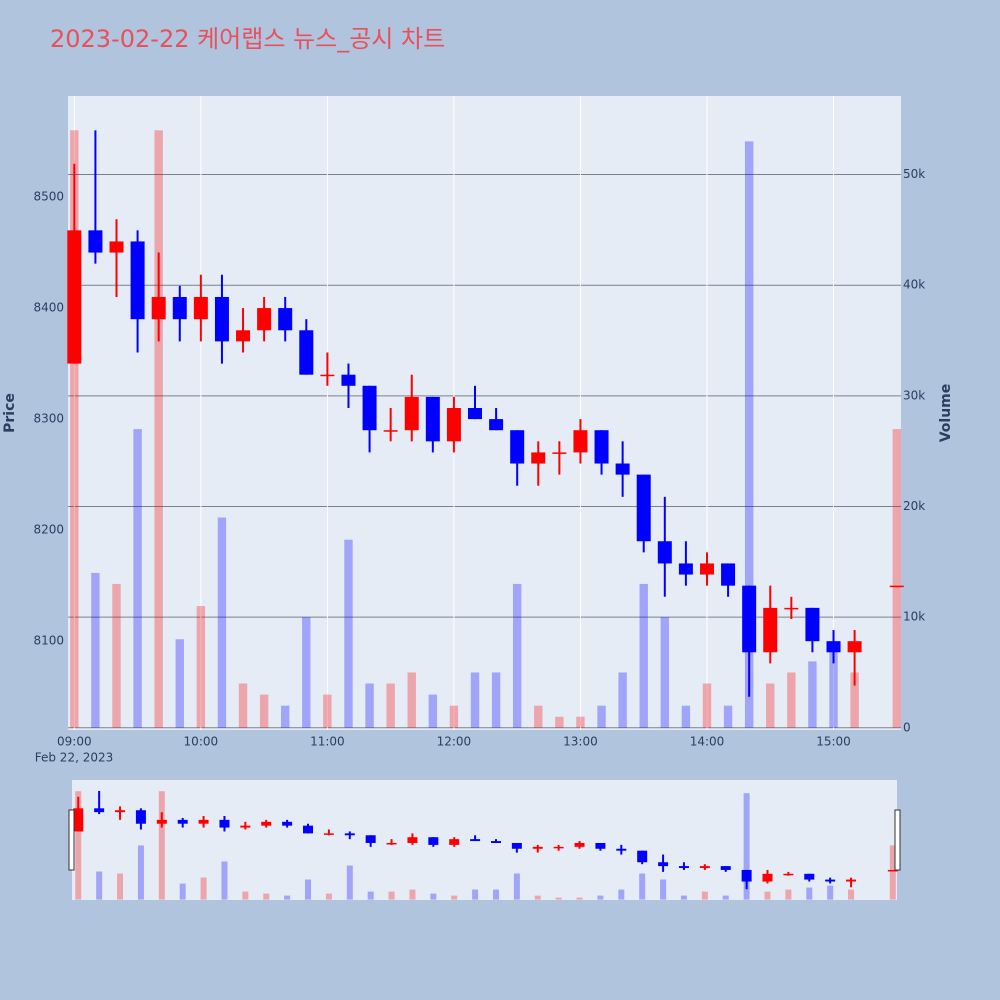 This screenshot has width=1000, height=1000. I want to click on y-tick-label: 8400, so click(48, 308).